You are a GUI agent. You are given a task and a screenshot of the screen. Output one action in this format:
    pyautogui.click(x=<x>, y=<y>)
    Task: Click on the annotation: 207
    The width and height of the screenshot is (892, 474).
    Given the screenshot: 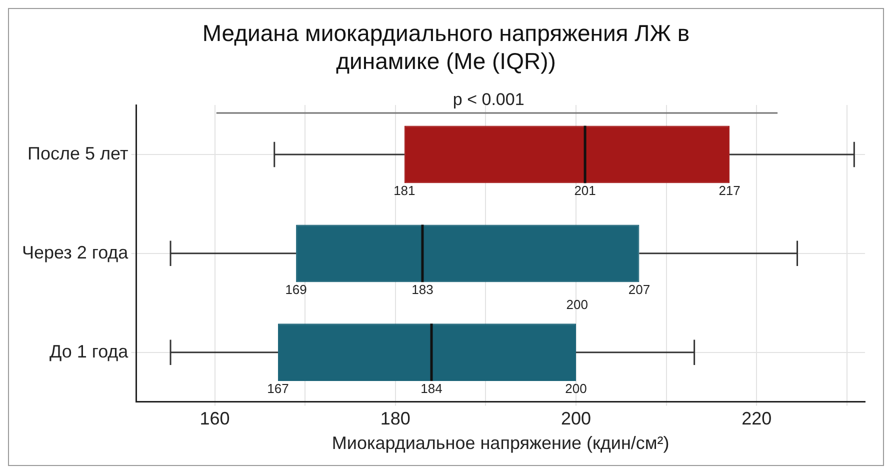 What is the action you would take?
    pyautogui.click(x=639, y=290)
    